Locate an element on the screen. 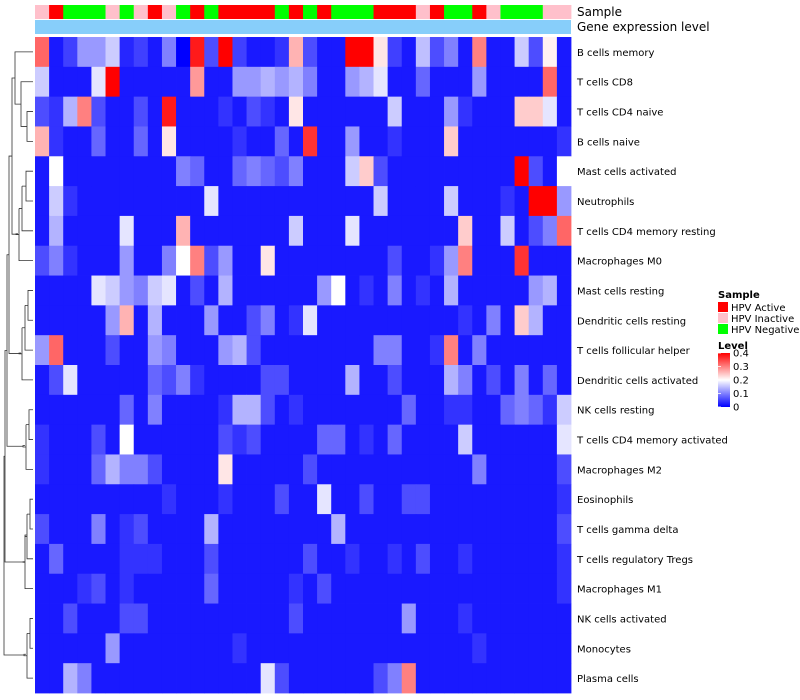  expression-level-band is located at coordinates (303, 27).